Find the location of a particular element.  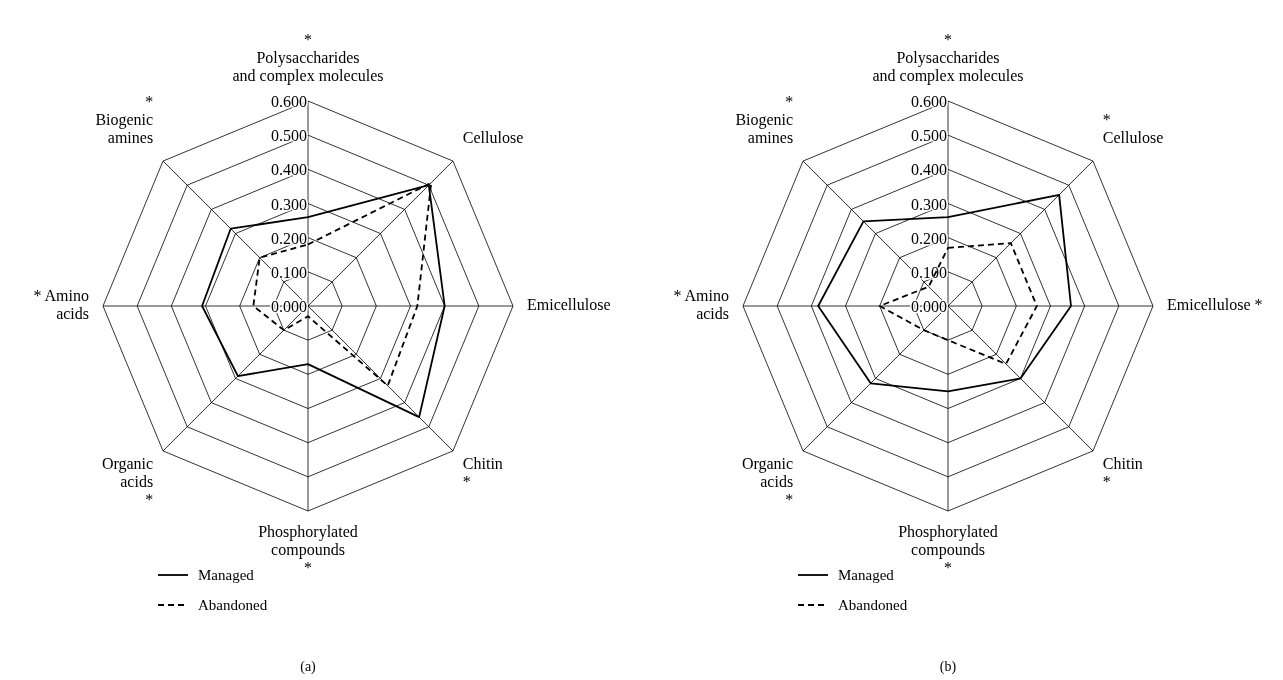

text: (b) is located at coordinates (948, 667).